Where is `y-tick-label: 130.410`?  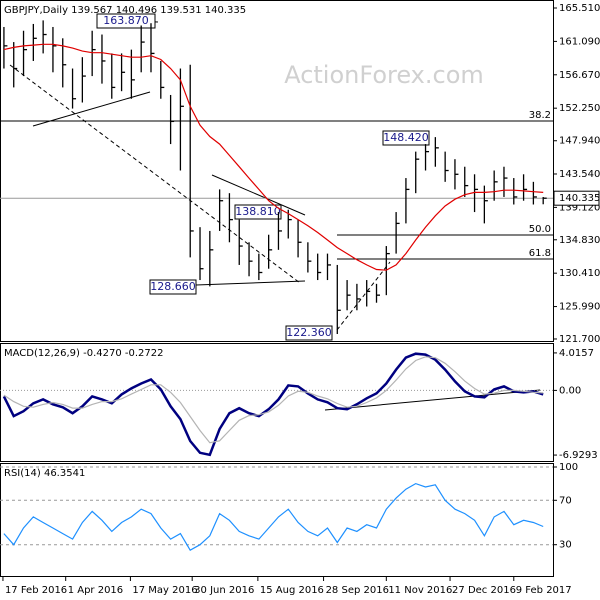
y-tick-label: 130.410 is located at coordinates (579, 273).